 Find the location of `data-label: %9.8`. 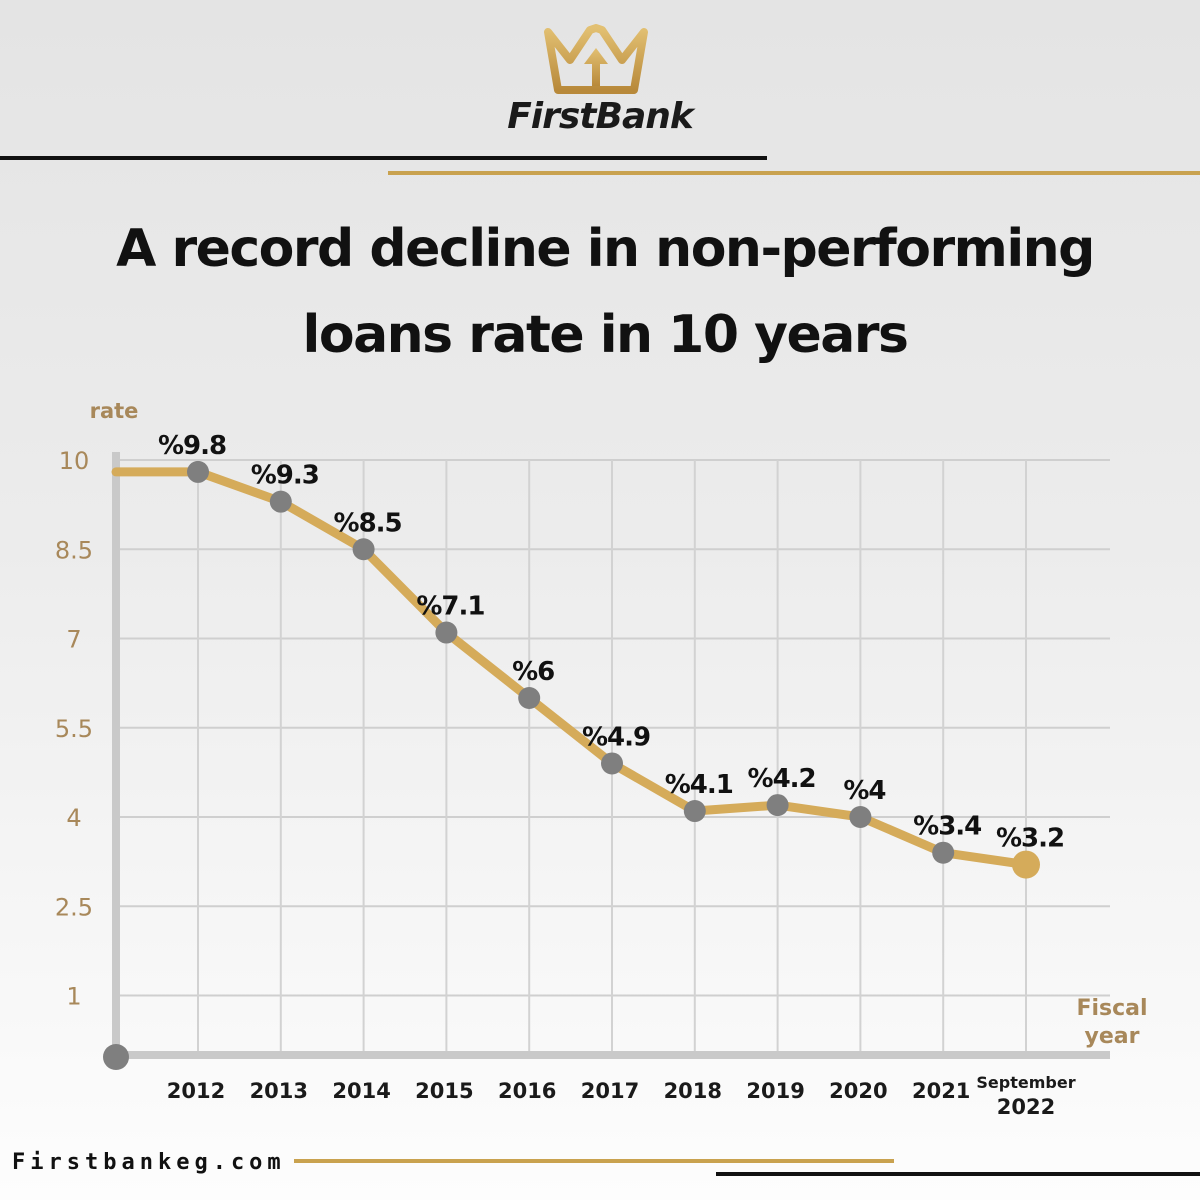

data-label: %9.8 is located at coordinates (192, 446).